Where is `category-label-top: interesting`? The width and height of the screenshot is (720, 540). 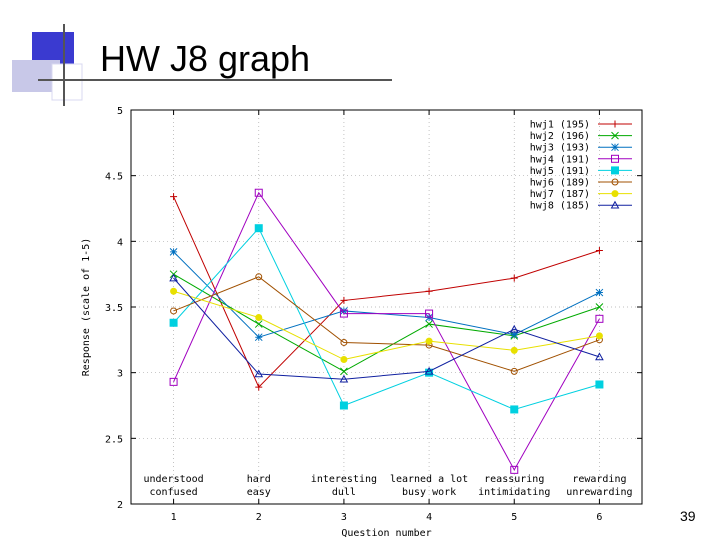
category-label-top: interesting is located at coordinates (344, 479).